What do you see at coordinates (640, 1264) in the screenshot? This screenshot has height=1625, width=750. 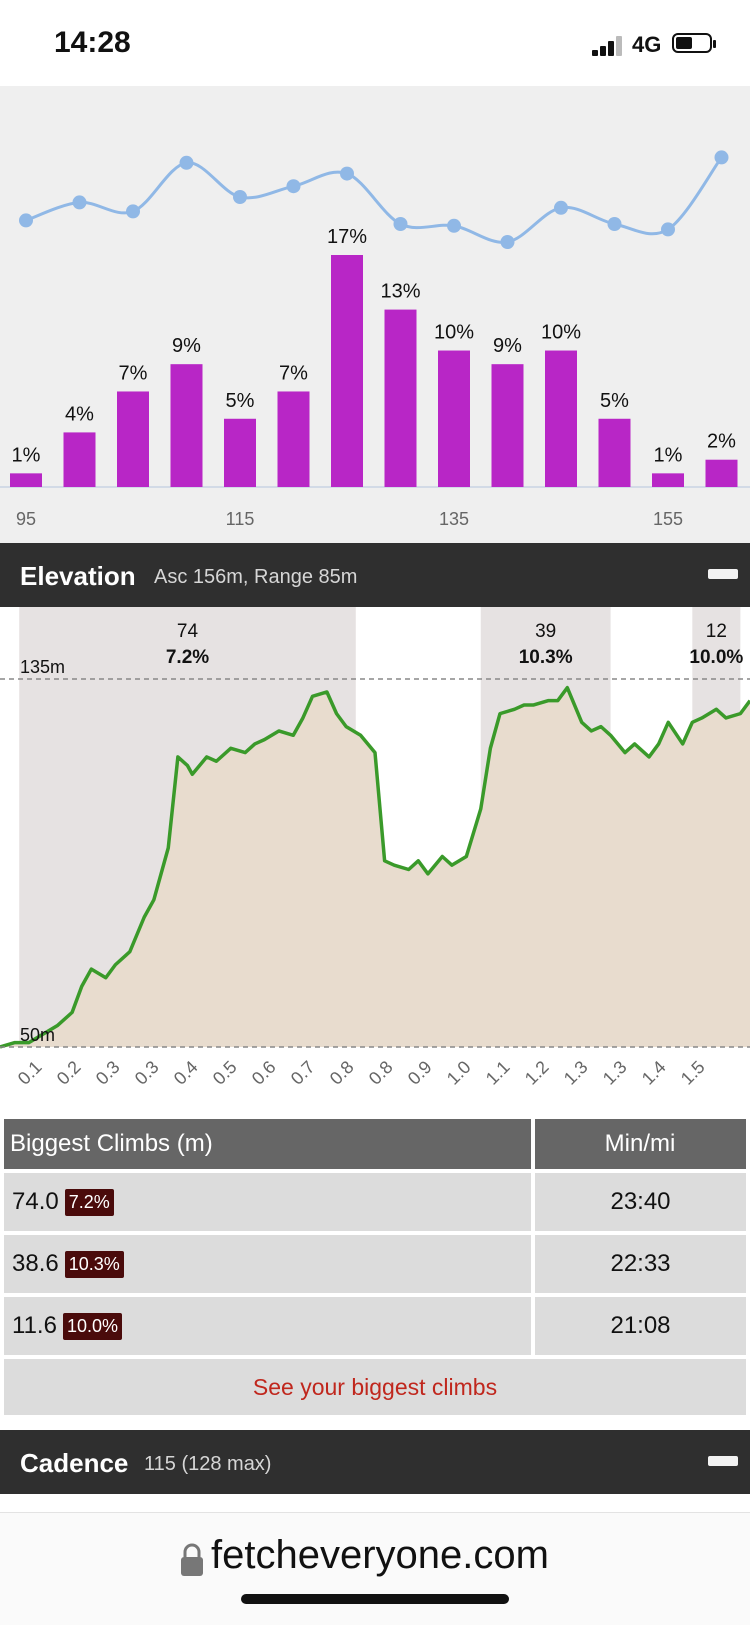 I see `climb-pace: 22:33` at bounding box center [640, 1264].